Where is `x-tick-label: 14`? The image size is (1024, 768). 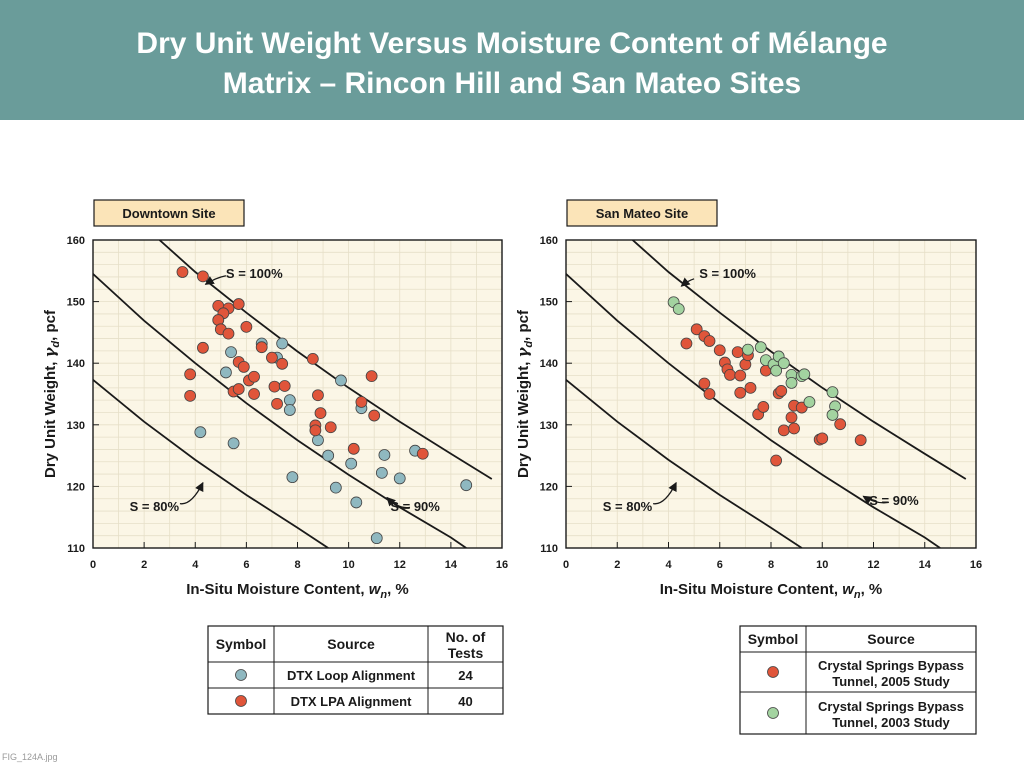
x-tick-label: 14 is located at coordinates (925, 565).